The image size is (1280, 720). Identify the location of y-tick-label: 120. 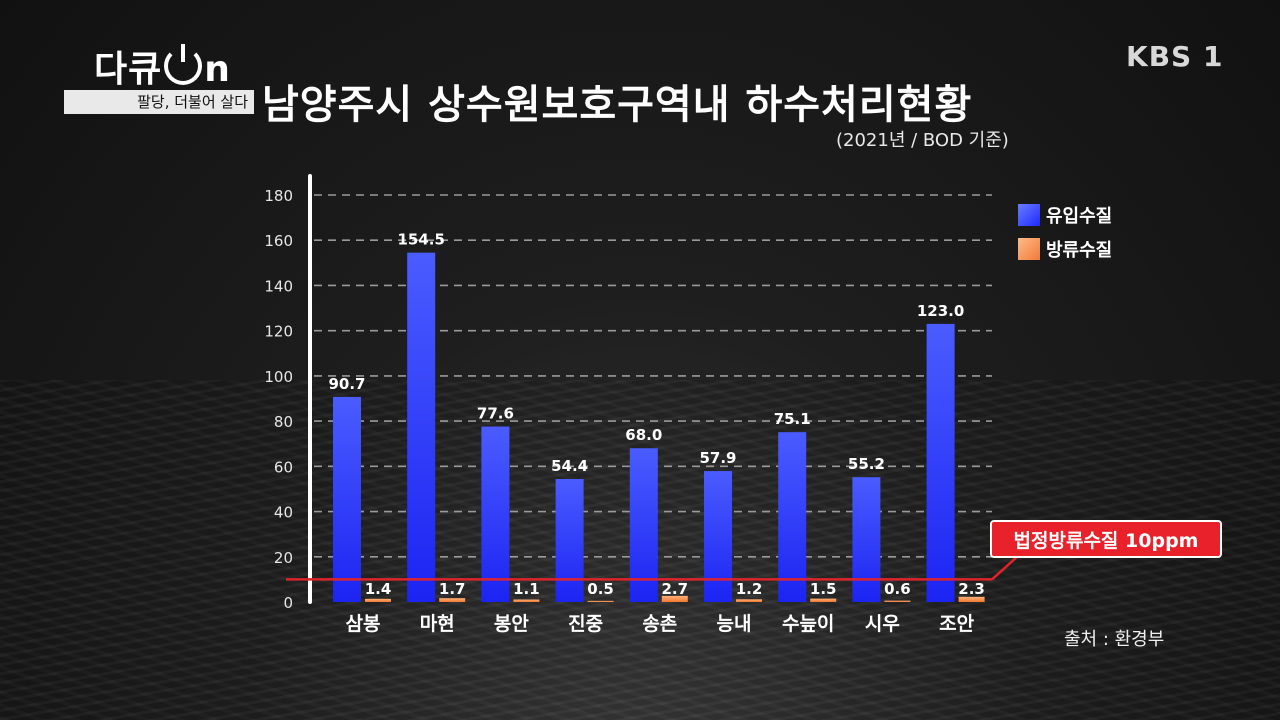
(278, 332).